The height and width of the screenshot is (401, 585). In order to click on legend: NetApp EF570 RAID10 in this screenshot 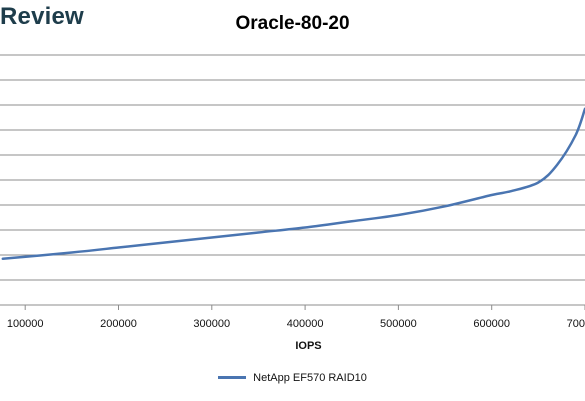, I will do `click(292, 378)`.